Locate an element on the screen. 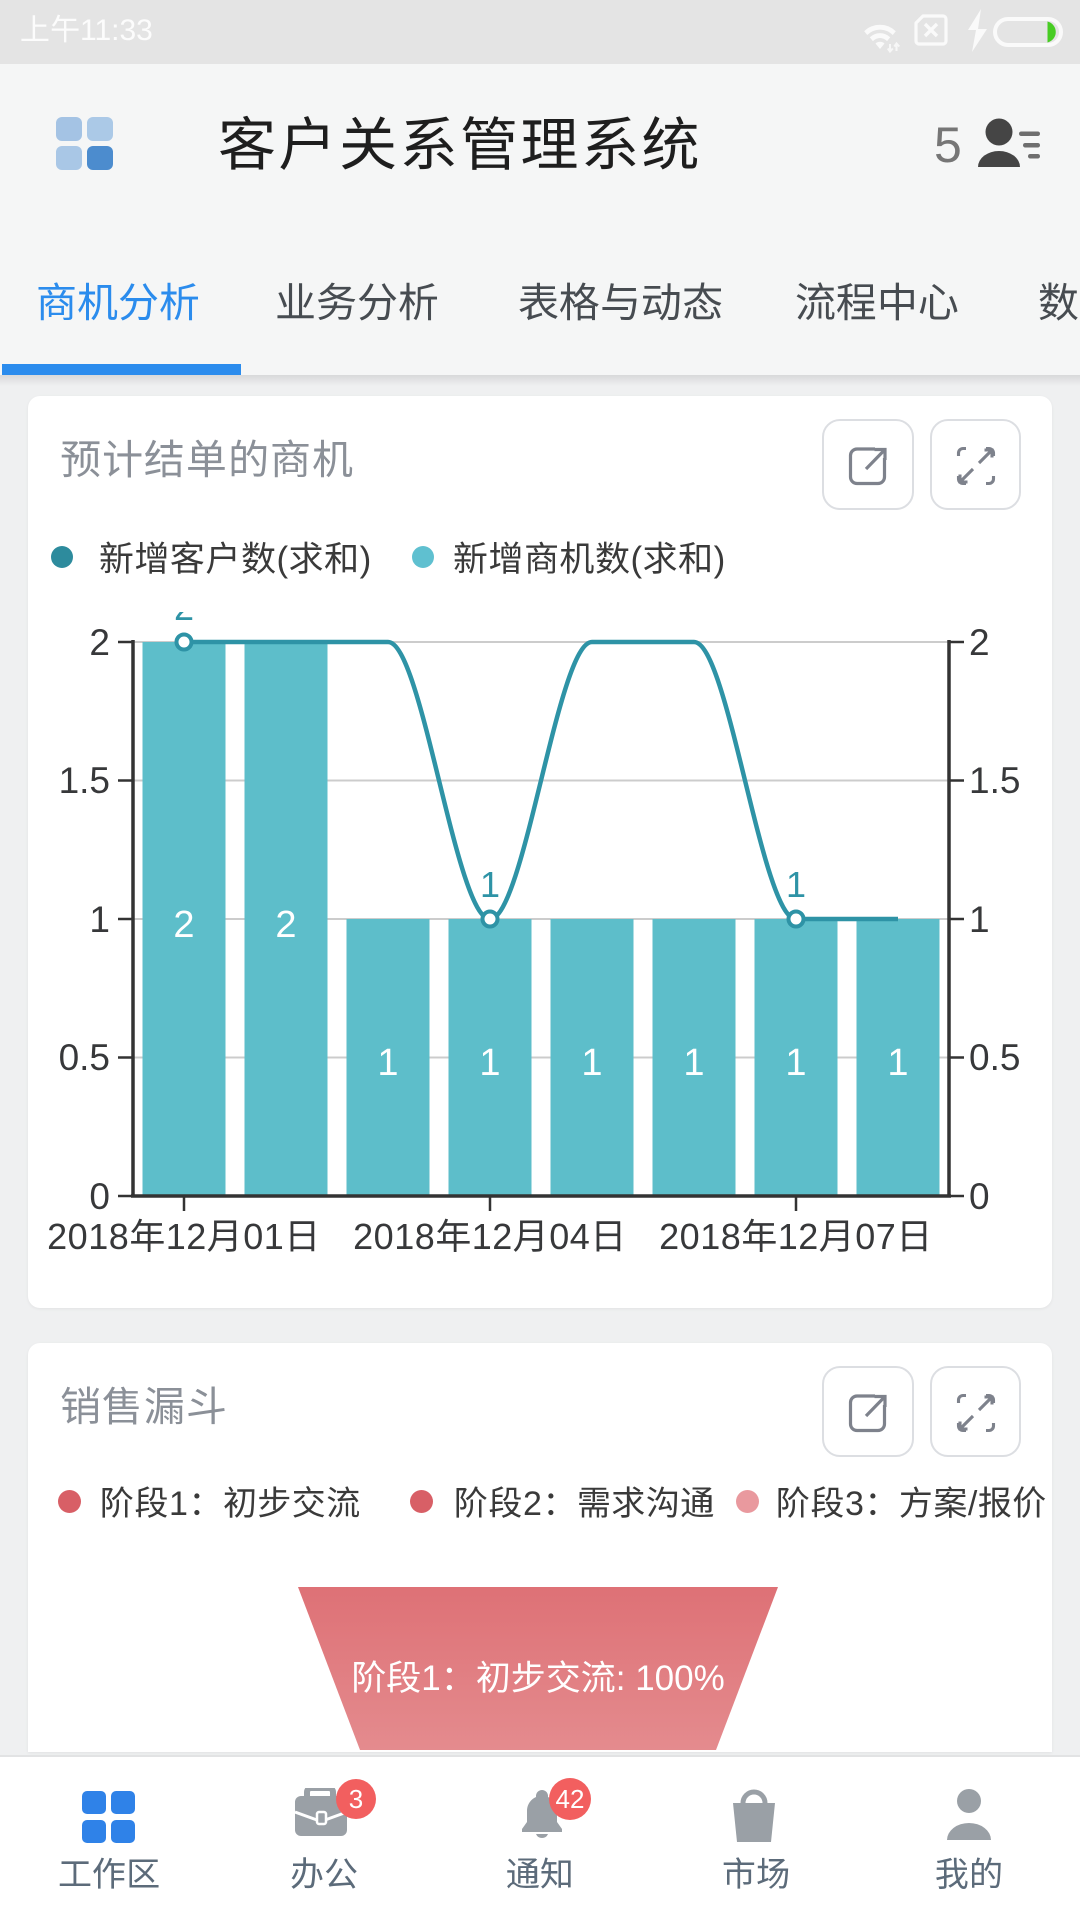 The height and width of the screenshot is (1920, 1080). svg-text: 阶段1：初步交流: 100% is located at coordinates (537, 1678).